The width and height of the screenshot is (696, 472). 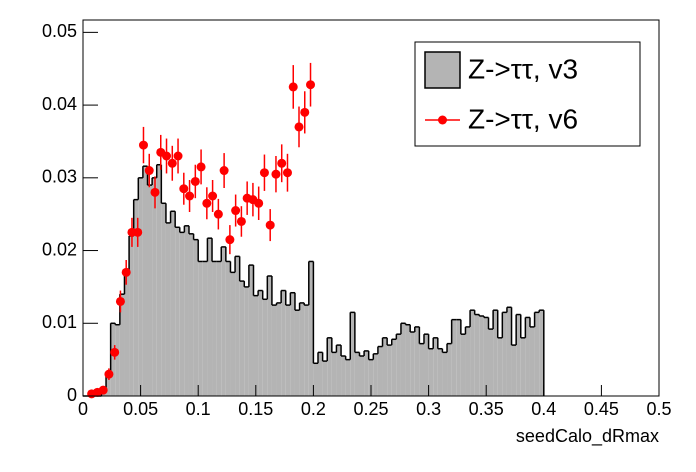 What do you see at coordinates (72, 395) in the screenshot?
I see `y-tick-label: 0` at bounding box center [72, 395].